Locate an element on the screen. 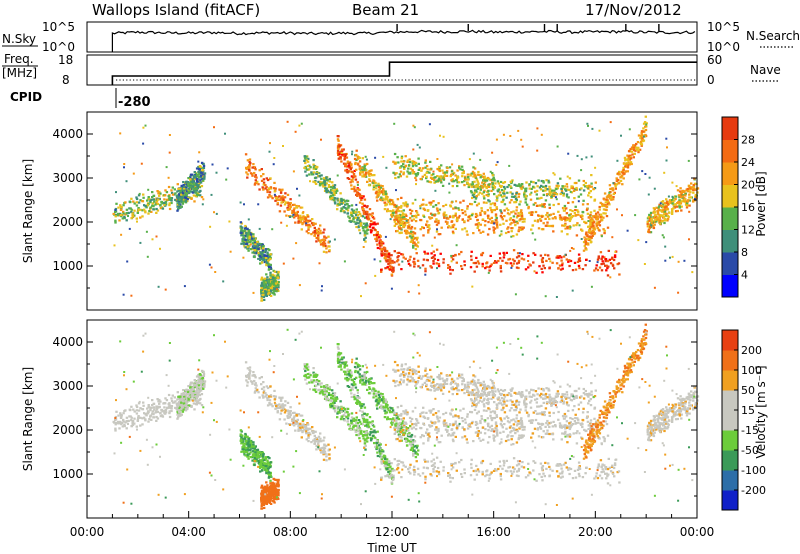 Image resolution: width=800 pixels, height=554 pixels. freq-tick-bottom: 8 is located at coordinates (66, 80).